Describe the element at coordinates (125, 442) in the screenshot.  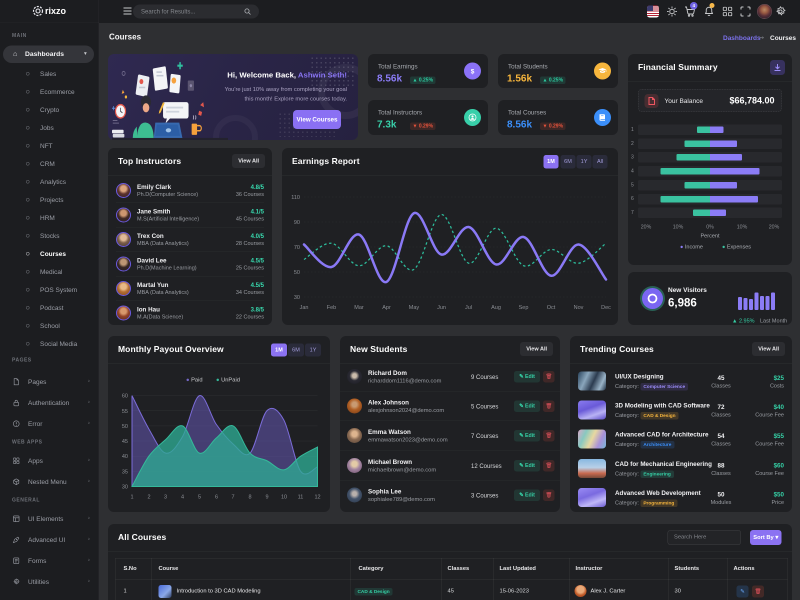
I see `svg-text: 45` at that location.